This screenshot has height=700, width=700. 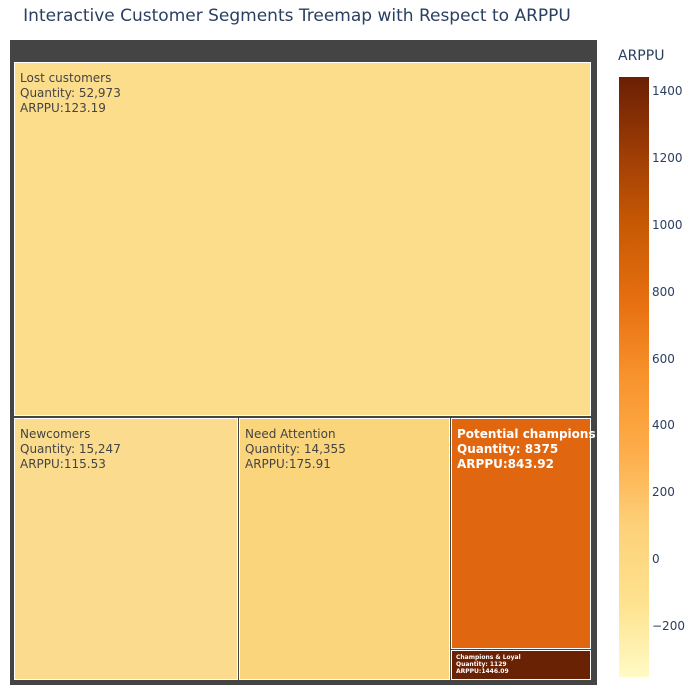 What do you see at coordinates (634, 377) in the screenshot?
I see `colorbar-gradient` at bounding box center [634, 377].